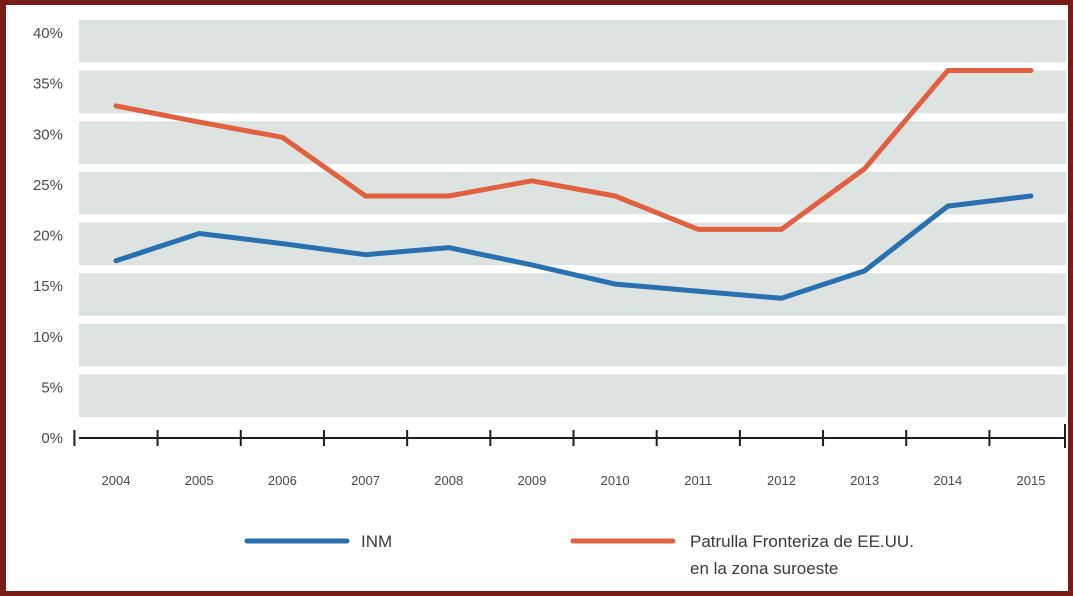 This screenshot has width=1073, height=596. Describe the element at coordinates (781, 480) in the screenshot. I see `x-tick-label: 2012` at that location.